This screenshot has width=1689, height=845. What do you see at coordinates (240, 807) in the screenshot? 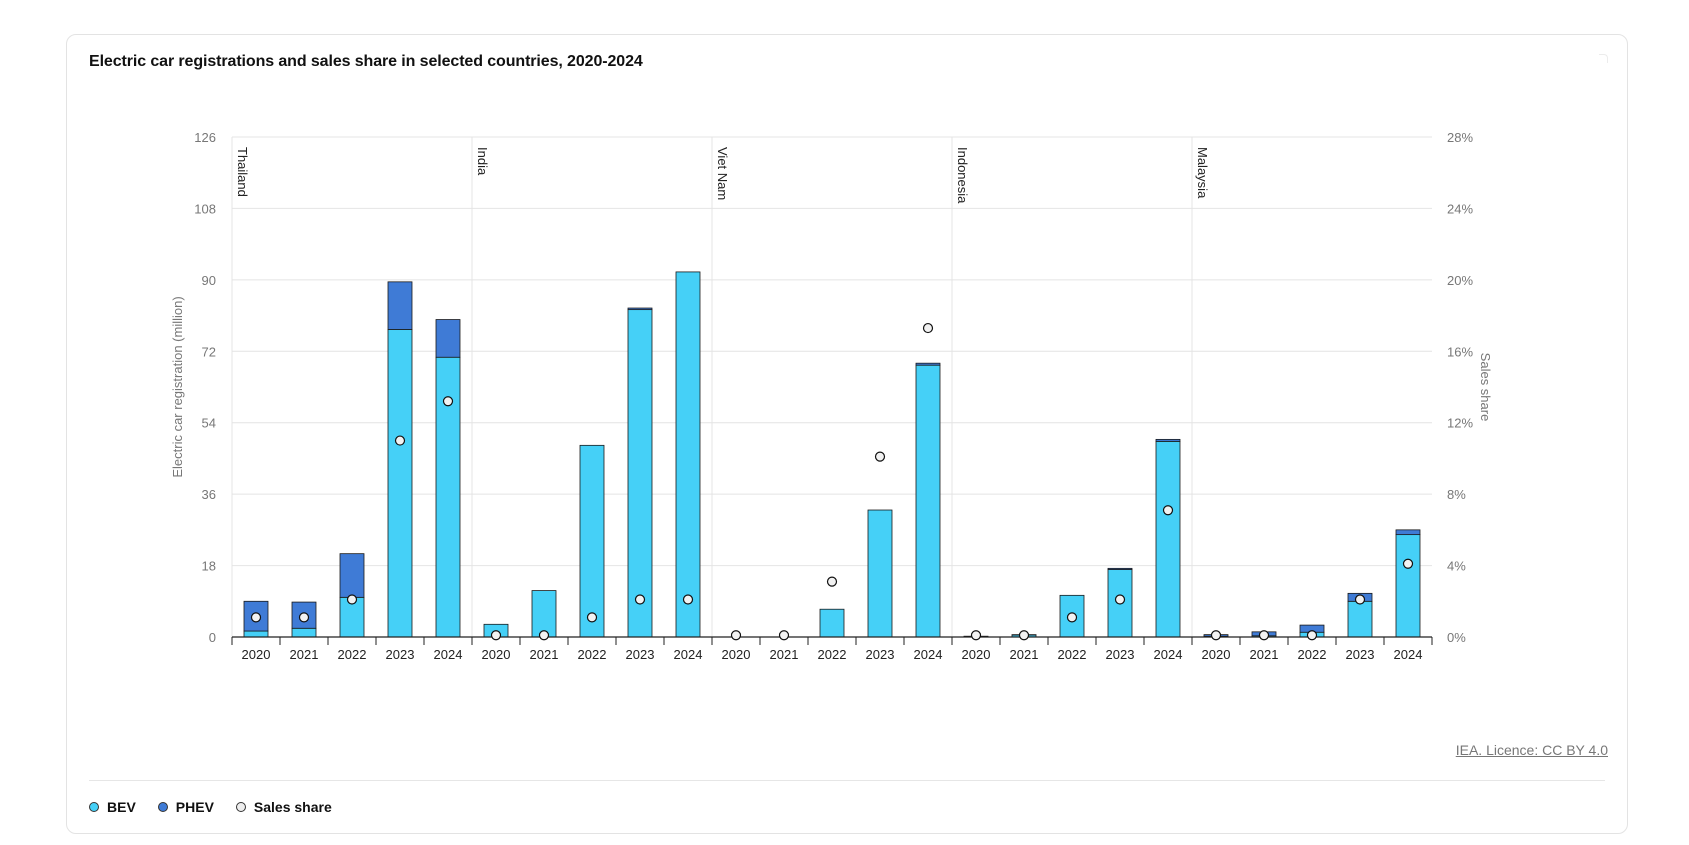
I see `sales-share-swatch-icon` at bounding box center [240, 807].